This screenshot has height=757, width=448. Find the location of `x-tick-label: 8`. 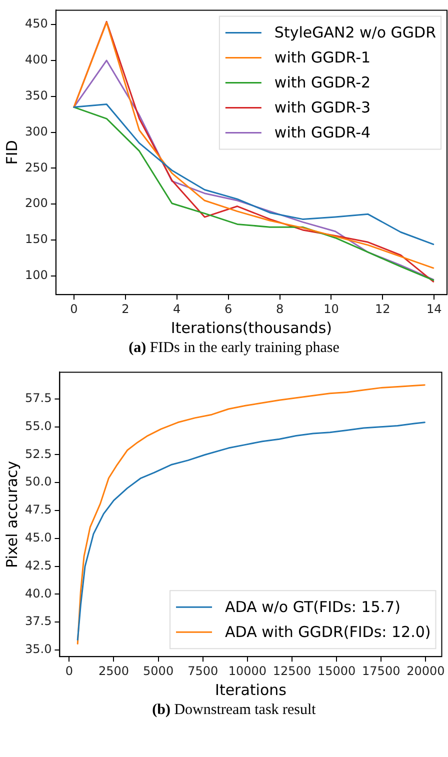

x-tick-label: 8 is located at coordinates (280, 309).